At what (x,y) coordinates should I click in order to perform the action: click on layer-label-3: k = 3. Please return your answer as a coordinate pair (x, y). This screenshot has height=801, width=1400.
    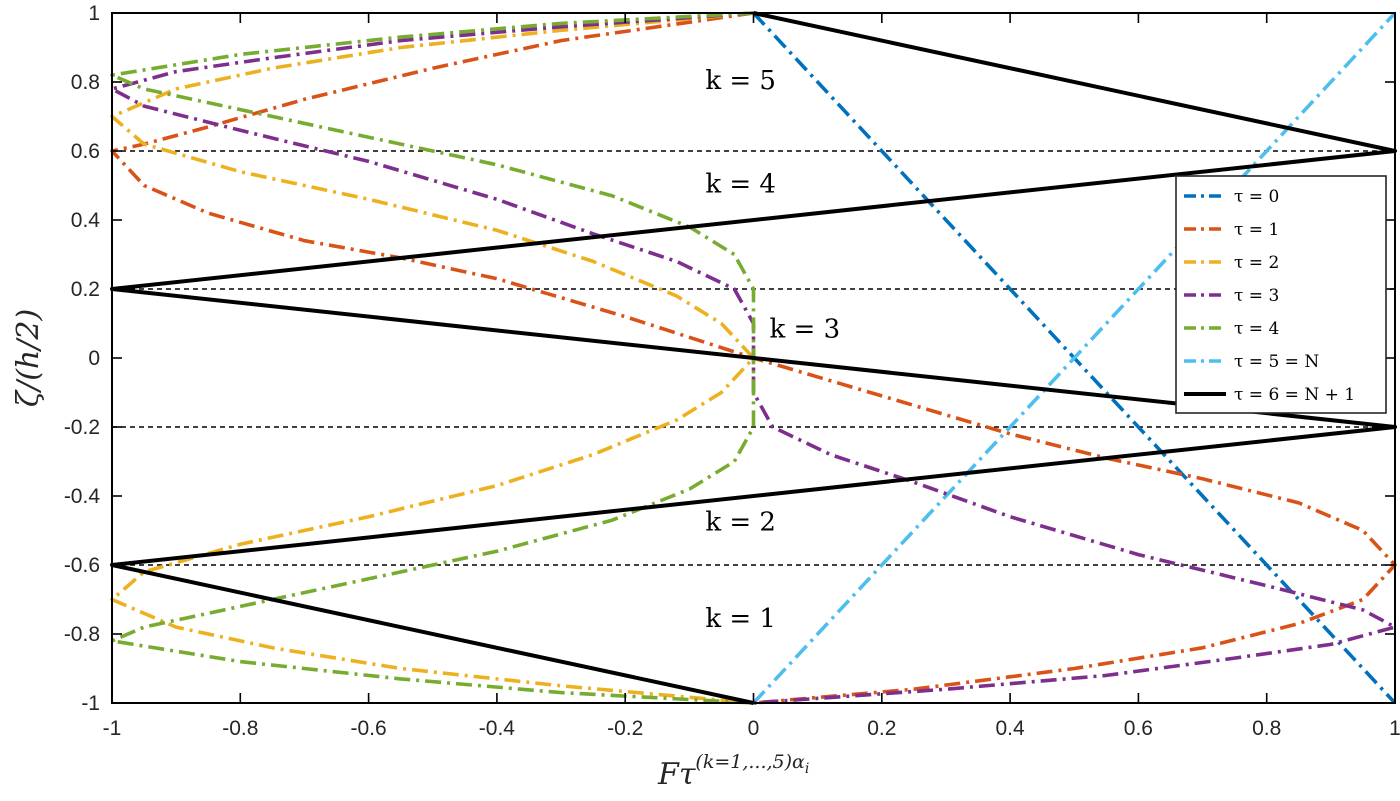
    Looking at the image, I should click on (805, 329).